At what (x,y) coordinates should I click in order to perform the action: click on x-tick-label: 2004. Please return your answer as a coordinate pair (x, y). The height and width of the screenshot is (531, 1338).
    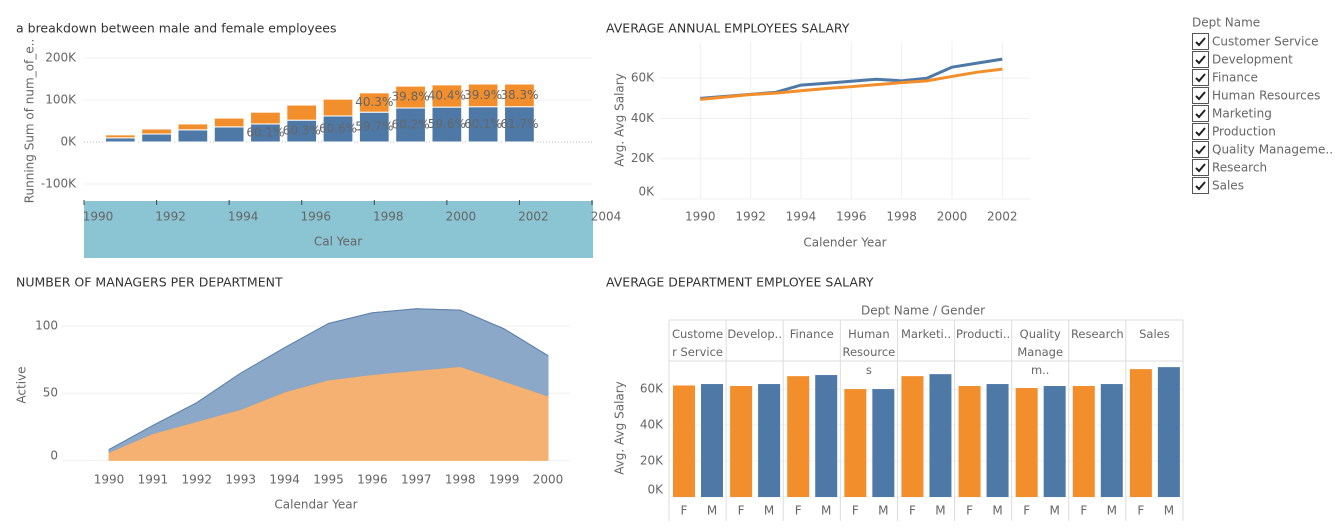
    Looking at the image, I should click on (606, 217).